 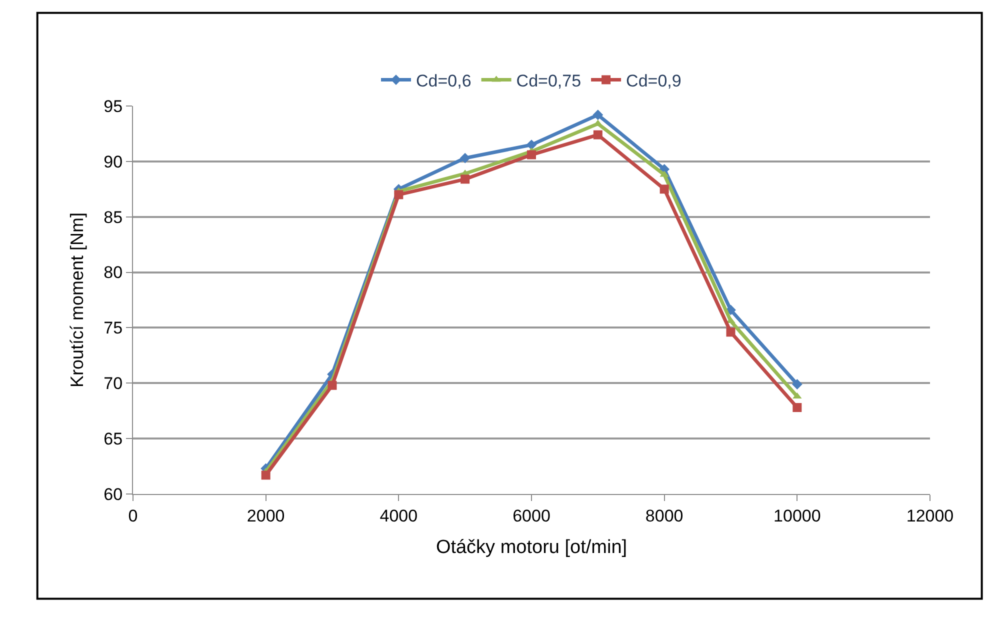 I want to click on legend-label: Cd=0,75, so click(x=549, y=80).